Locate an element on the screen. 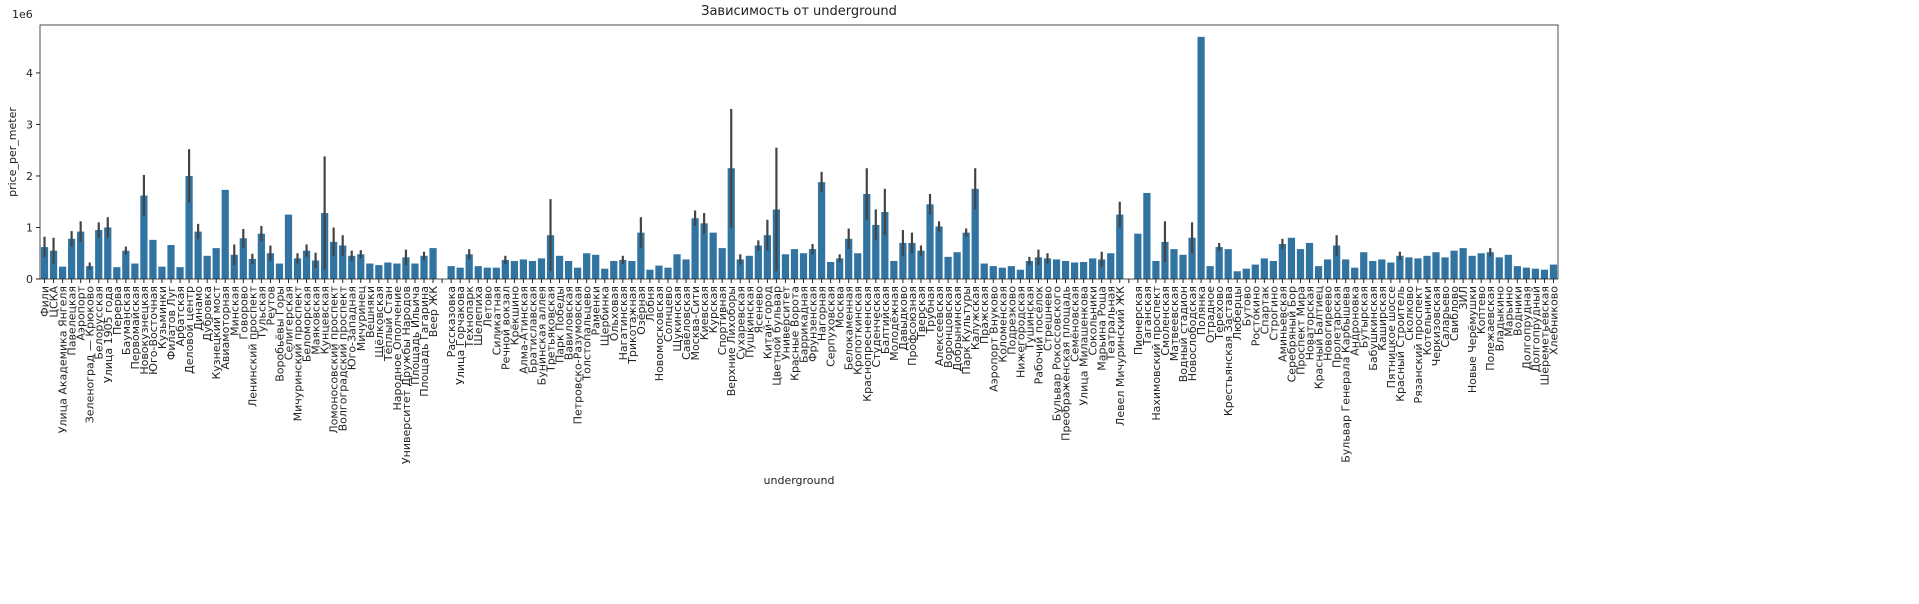 The width and height of the screenshot is (1919, 604). x-tick-label: Тёплый Стан is located at coordinates (388, 324).